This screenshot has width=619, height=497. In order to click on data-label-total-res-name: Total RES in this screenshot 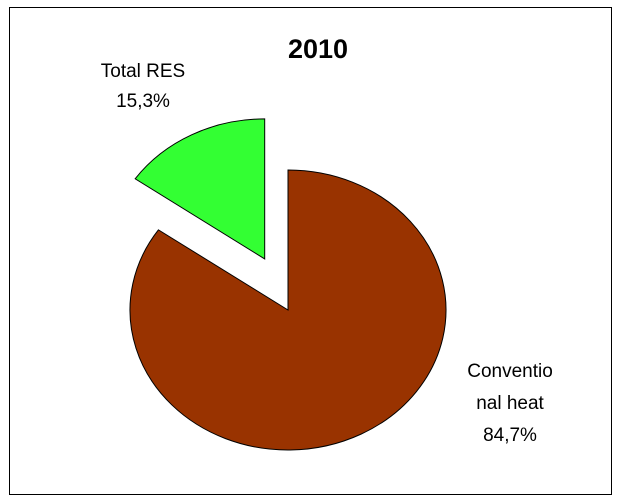, I will do `click(143, 71)`.